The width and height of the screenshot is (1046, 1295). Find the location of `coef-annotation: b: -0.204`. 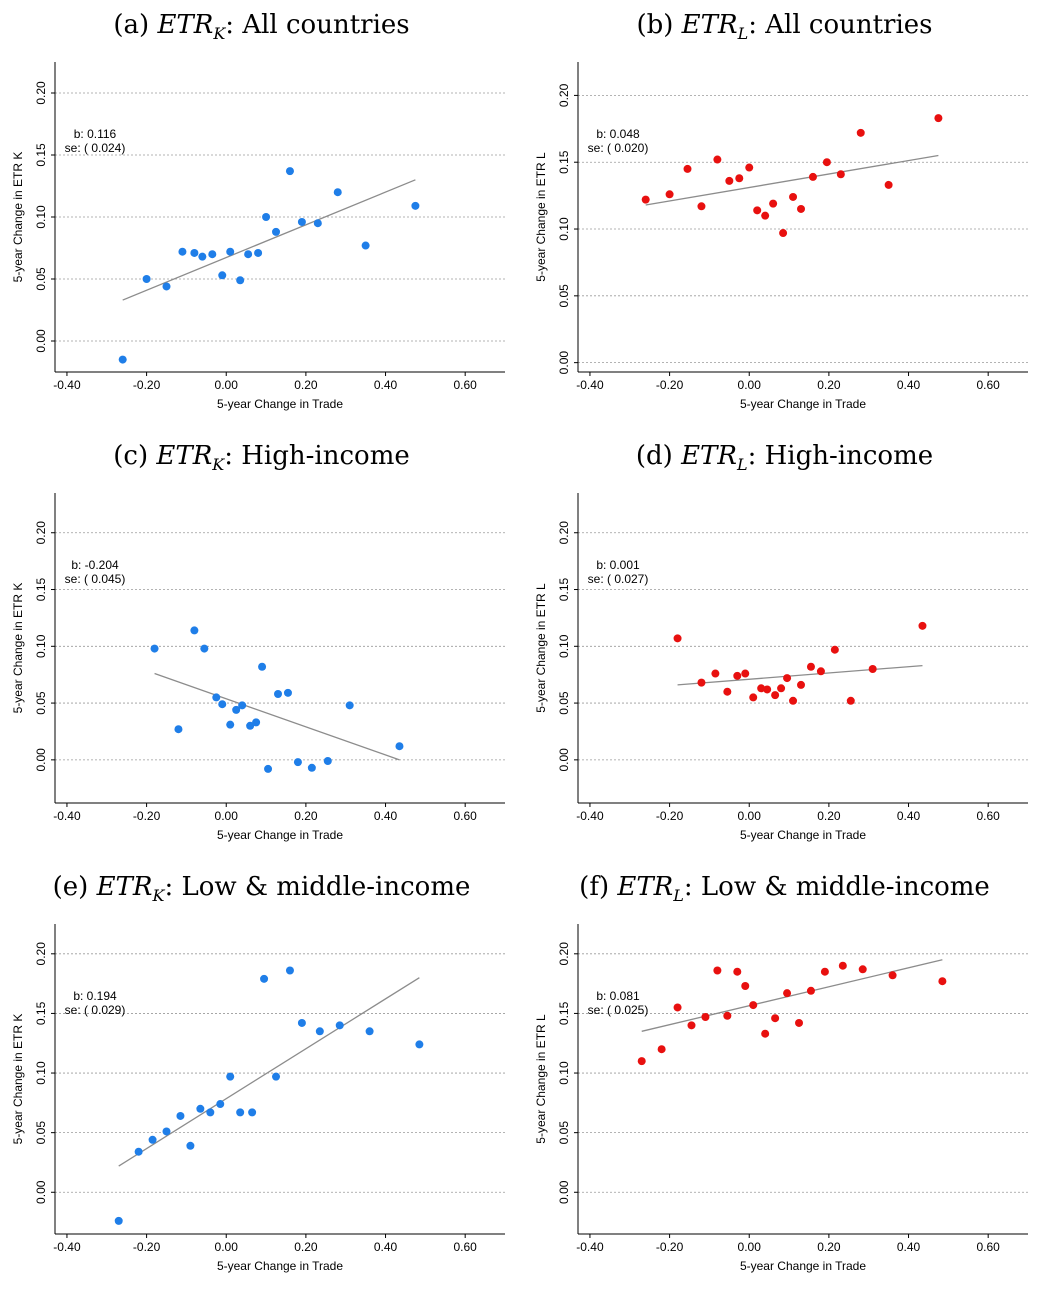

coef-annotation: b: -0.204 is located at coordinates (95, 565).